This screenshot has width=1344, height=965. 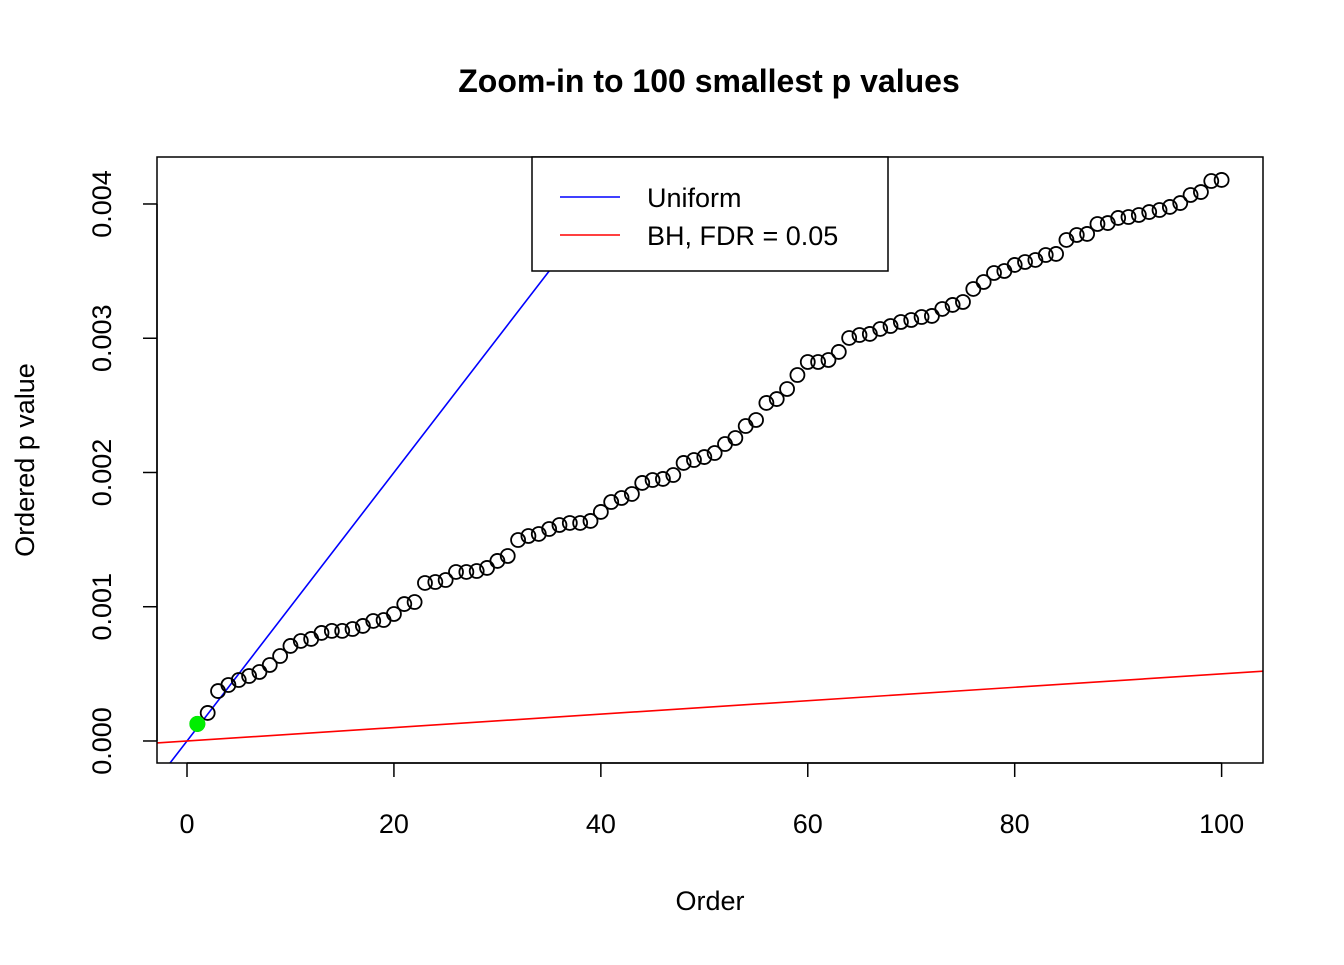 What do you see at coordinates (708, 81) in the screenshot?
I see `chart-title: Zoom-in to 100 smallest p values` at bounding box center [708, 81].